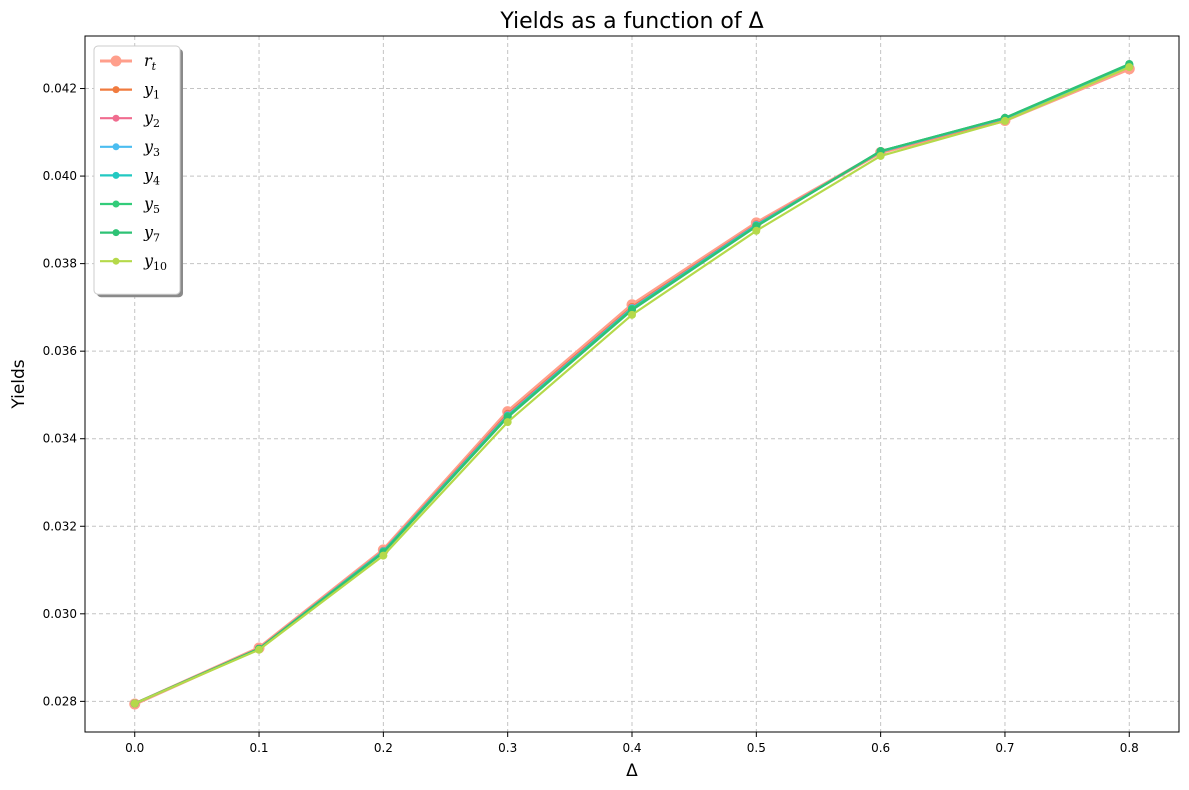  Describe the element at coordinates (631, 748) in the screenshot. I see `x-tick-label: 0.4` at that location.